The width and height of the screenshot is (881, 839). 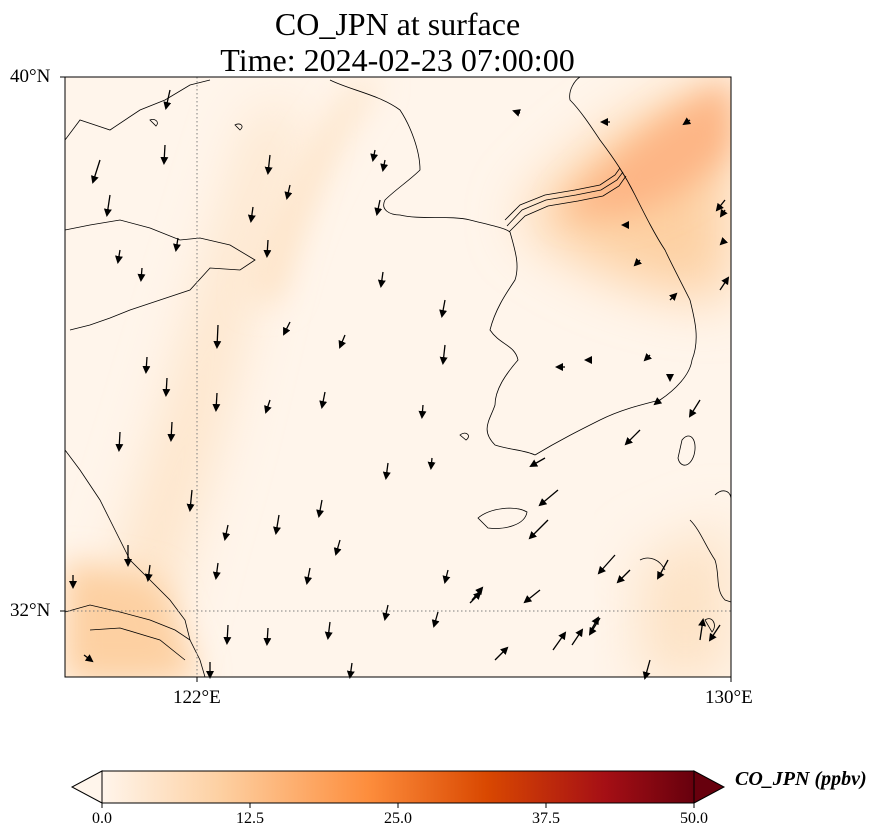 What do you see at coordinates (729, 697) in the screenshot?
I see `lon-label-130e: 130°E` at bounding box center [729, 697].